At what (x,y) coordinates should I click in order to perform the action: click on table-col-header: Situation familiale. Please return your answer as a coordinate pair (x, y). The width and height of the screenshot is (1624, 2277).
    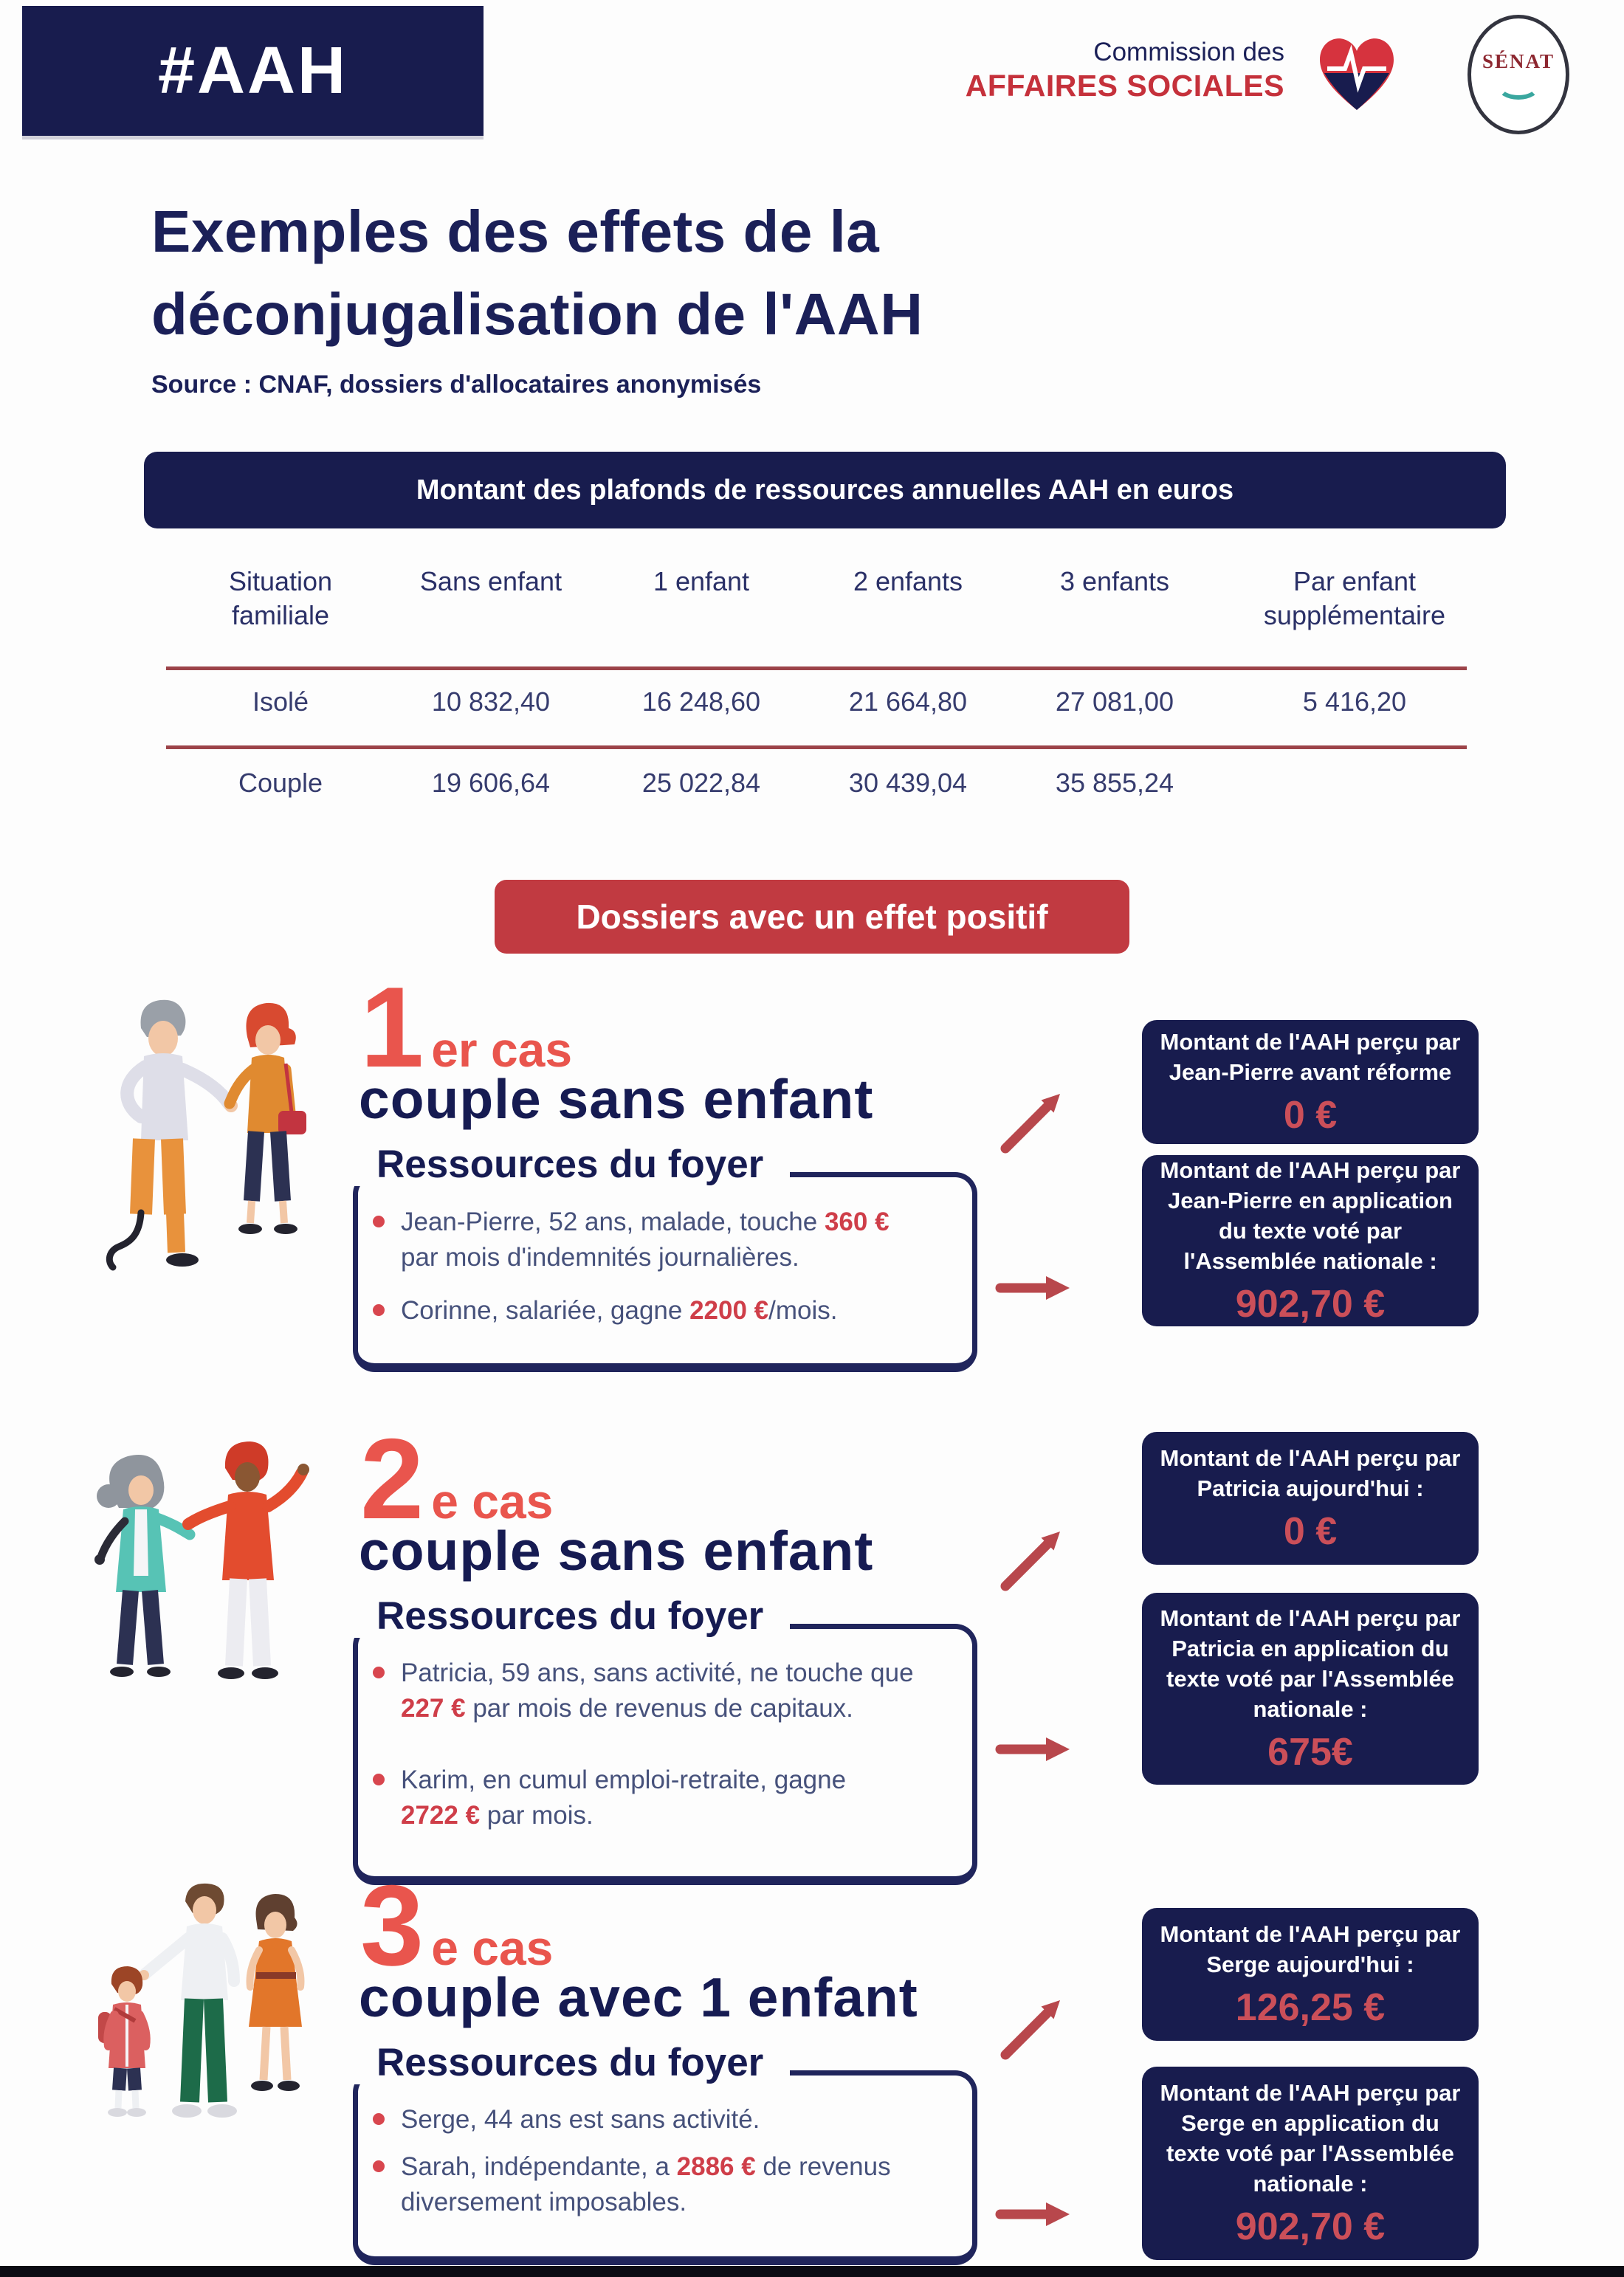
    Looking at the image, I should click on (280, 598).